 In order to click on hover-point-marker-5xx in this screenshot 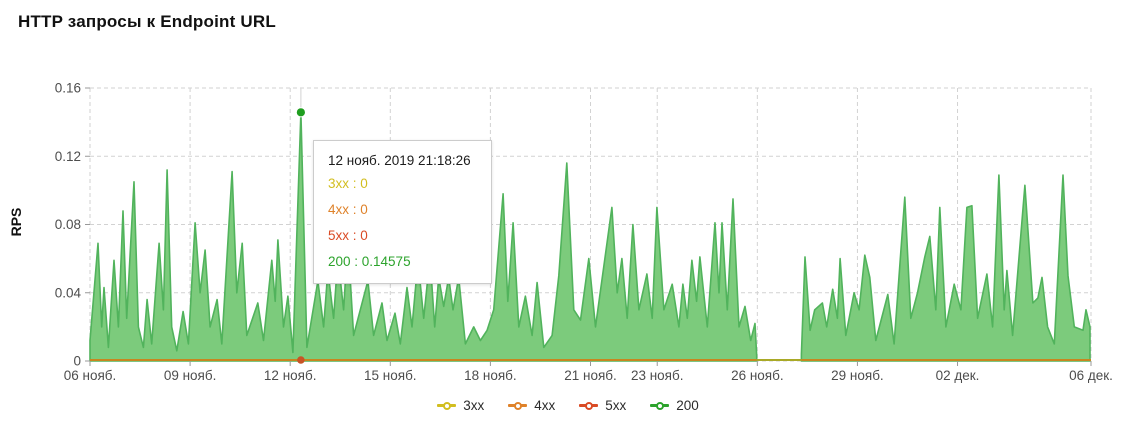, I will do `click(301, 360)`.